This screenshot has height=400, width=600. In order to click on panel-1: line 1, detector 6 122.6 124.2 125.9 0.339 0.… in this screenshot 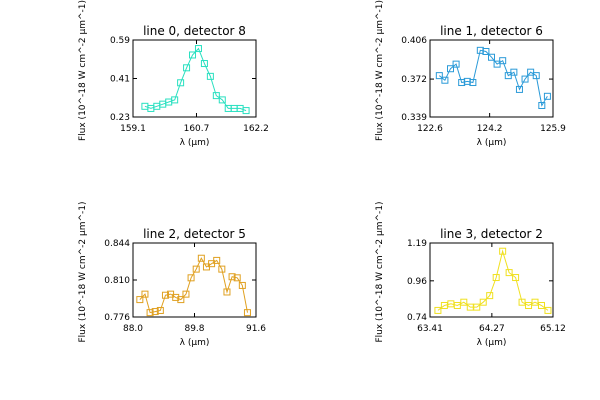, I will do `click(470, 74)`.